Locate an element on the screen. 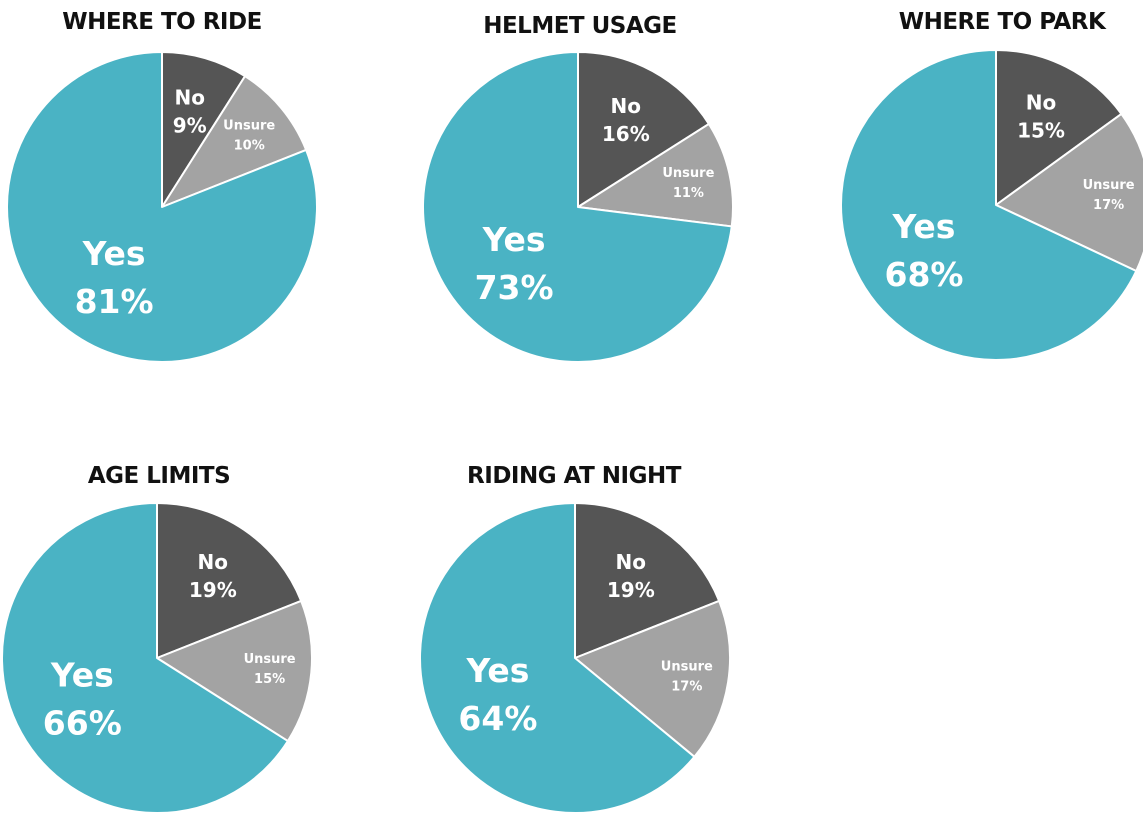  slice-value-unsure: 11% is located at coordinates (688, 193).